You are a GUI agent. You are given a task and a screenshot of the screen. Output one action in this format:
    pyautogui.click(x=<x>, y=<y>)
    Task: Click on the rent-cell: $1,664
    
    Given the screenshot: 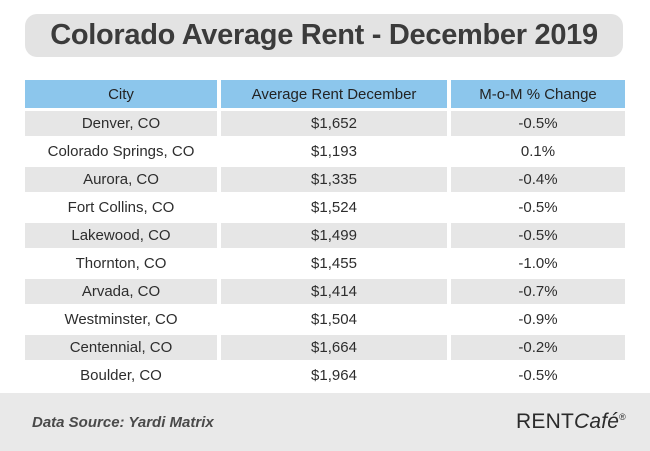 What is the action you would take?
    pyautogui.click(x=334, y=347)
    